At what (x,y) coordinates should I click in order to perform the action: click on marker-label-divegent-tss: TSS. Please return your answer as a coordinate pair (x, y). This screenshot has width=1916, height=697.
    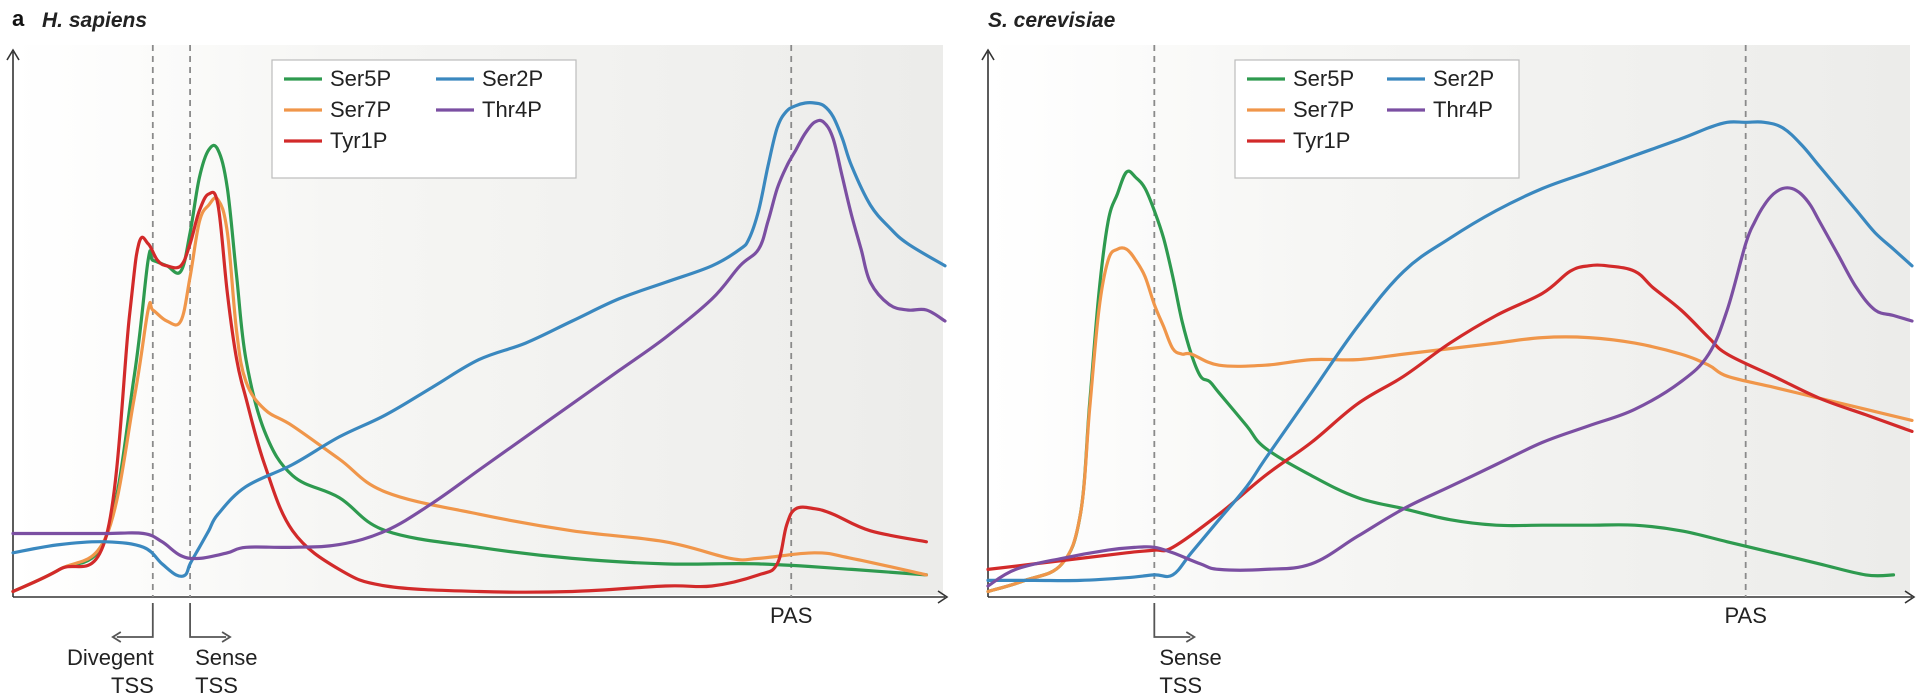
    Looking at the image, I should click on (132, 685).